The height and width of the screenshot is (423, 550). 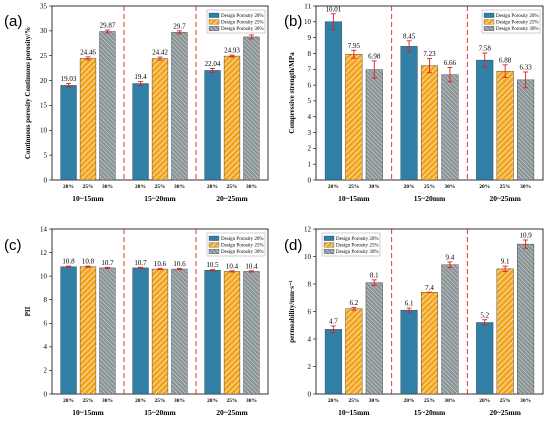 I want to click on data-label: 10.01, so click(x=334, y=9).